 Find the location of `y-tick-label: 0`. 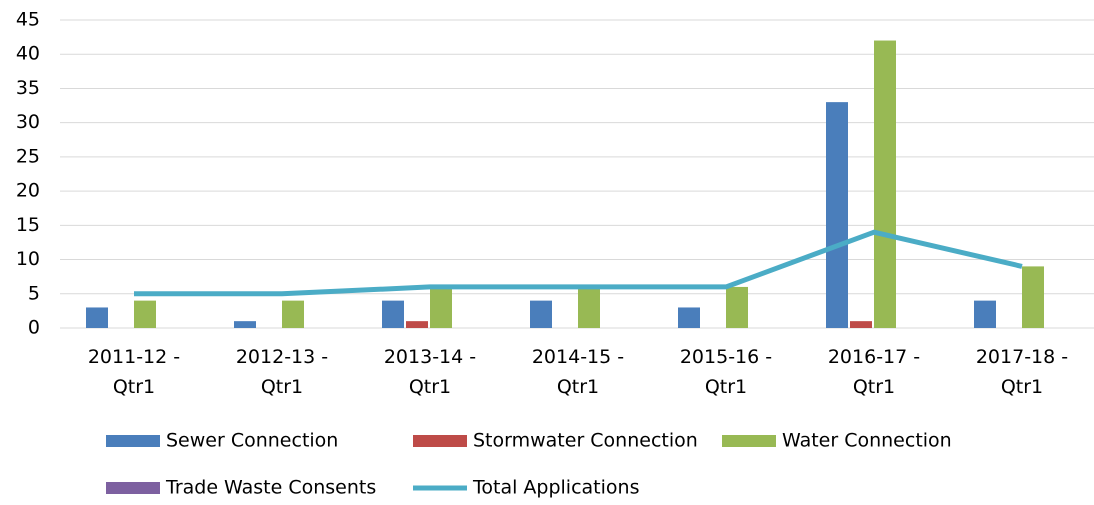

y-tick-label: 0 is located at coordinates (34, 328).